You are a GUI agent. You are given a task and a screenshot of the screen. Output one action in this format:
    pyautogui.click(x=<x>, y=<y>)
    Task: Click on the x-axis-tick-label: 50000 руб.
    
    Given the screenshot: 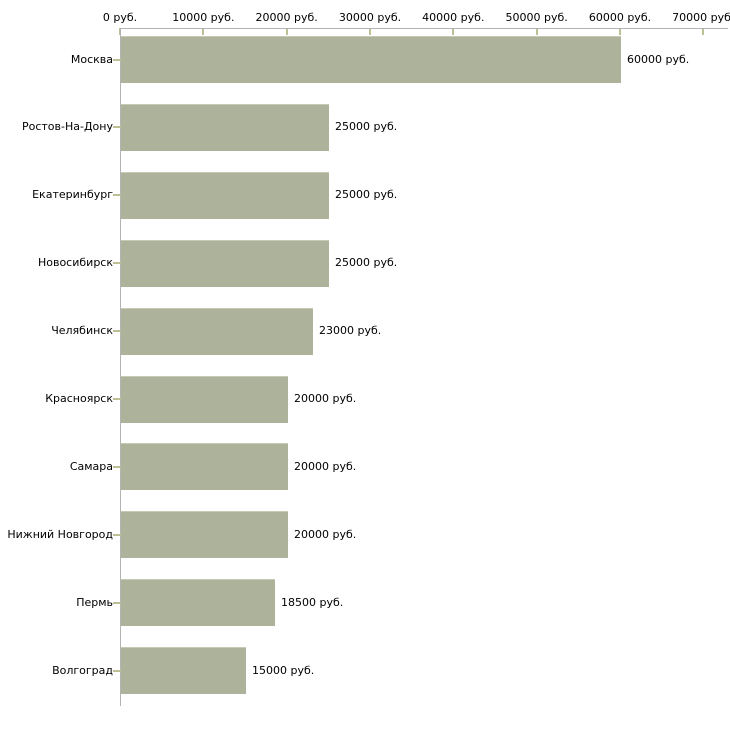 What is the action you would take?
    pyautogui.click(x=536, y=17)
    